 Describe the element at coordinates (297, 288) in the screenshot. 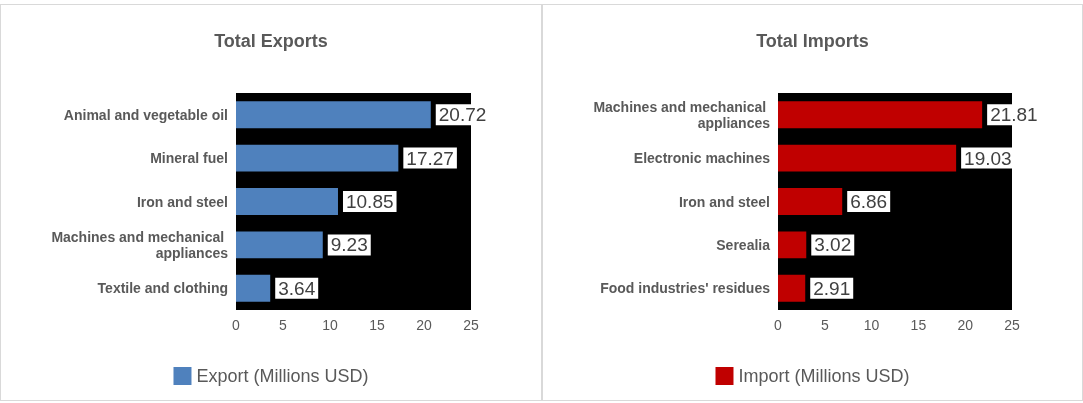

I see `data-label: 3.64` at that location.